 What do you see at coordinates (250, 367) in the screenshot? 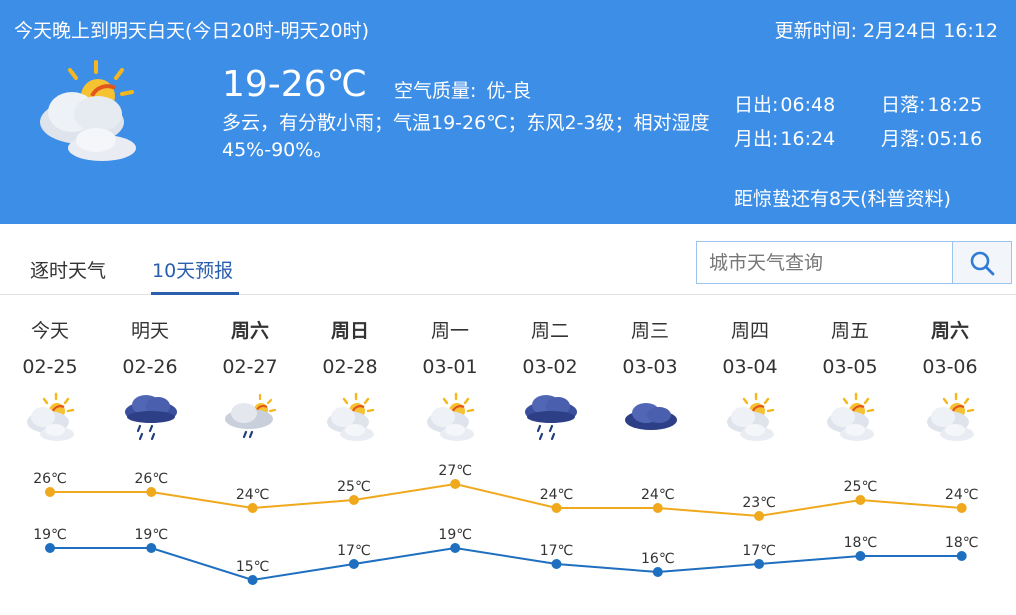
I see `day-date: 02-27` at bounding box center [250, 367].